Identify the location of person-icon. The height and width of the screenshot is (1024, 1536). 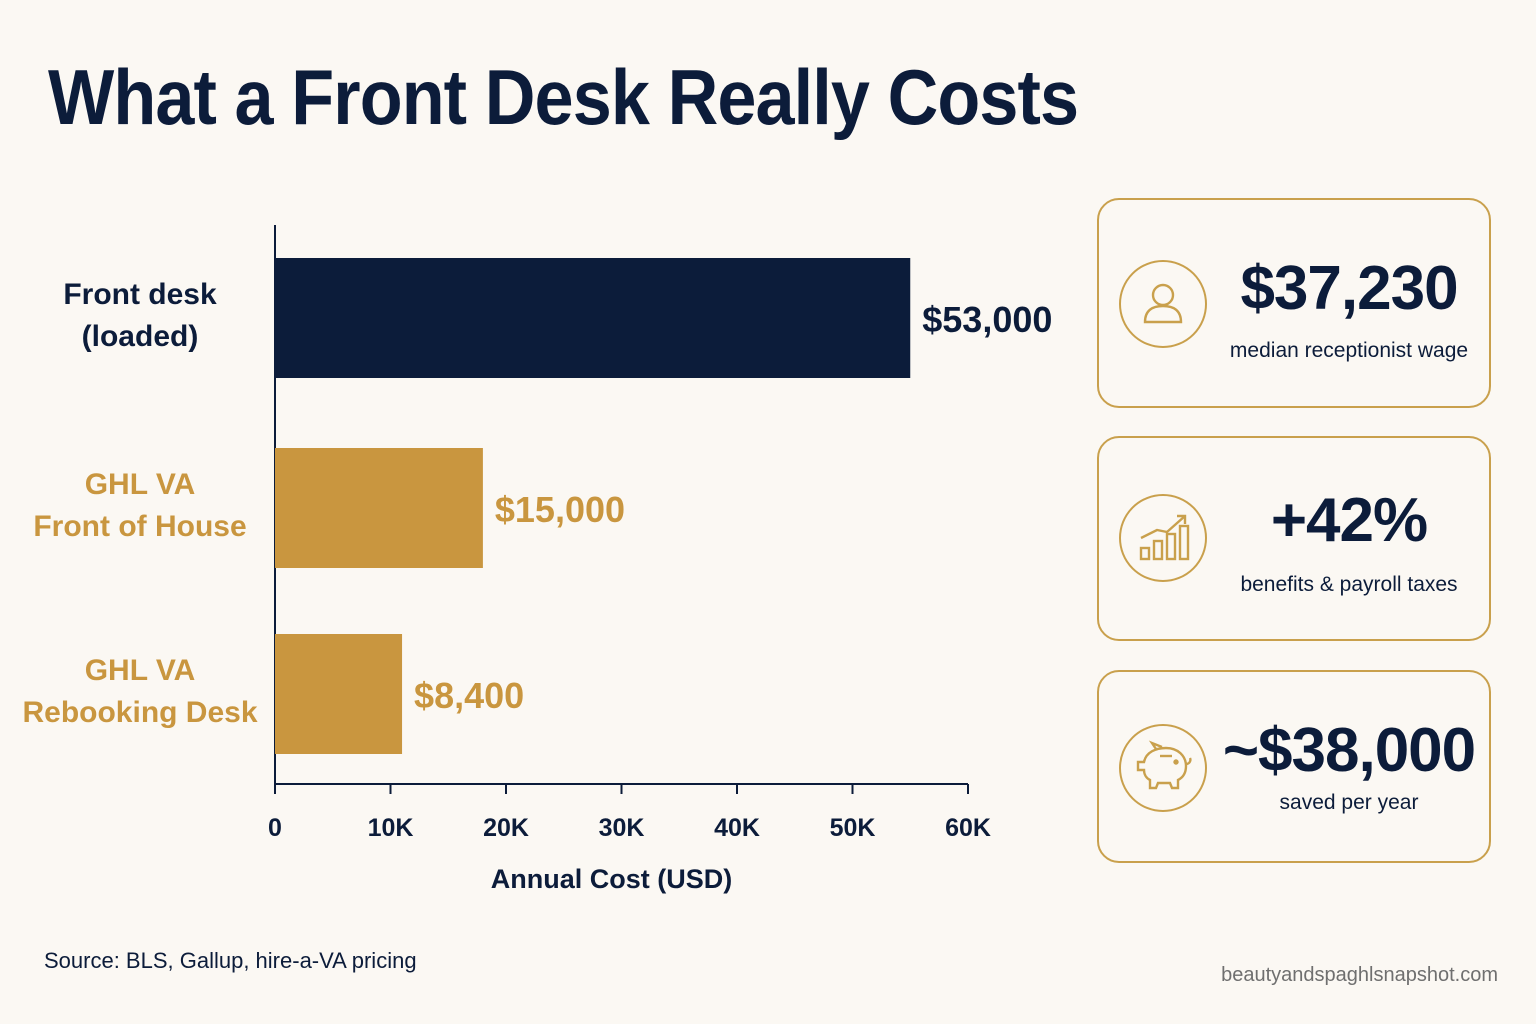
(1163, 304).